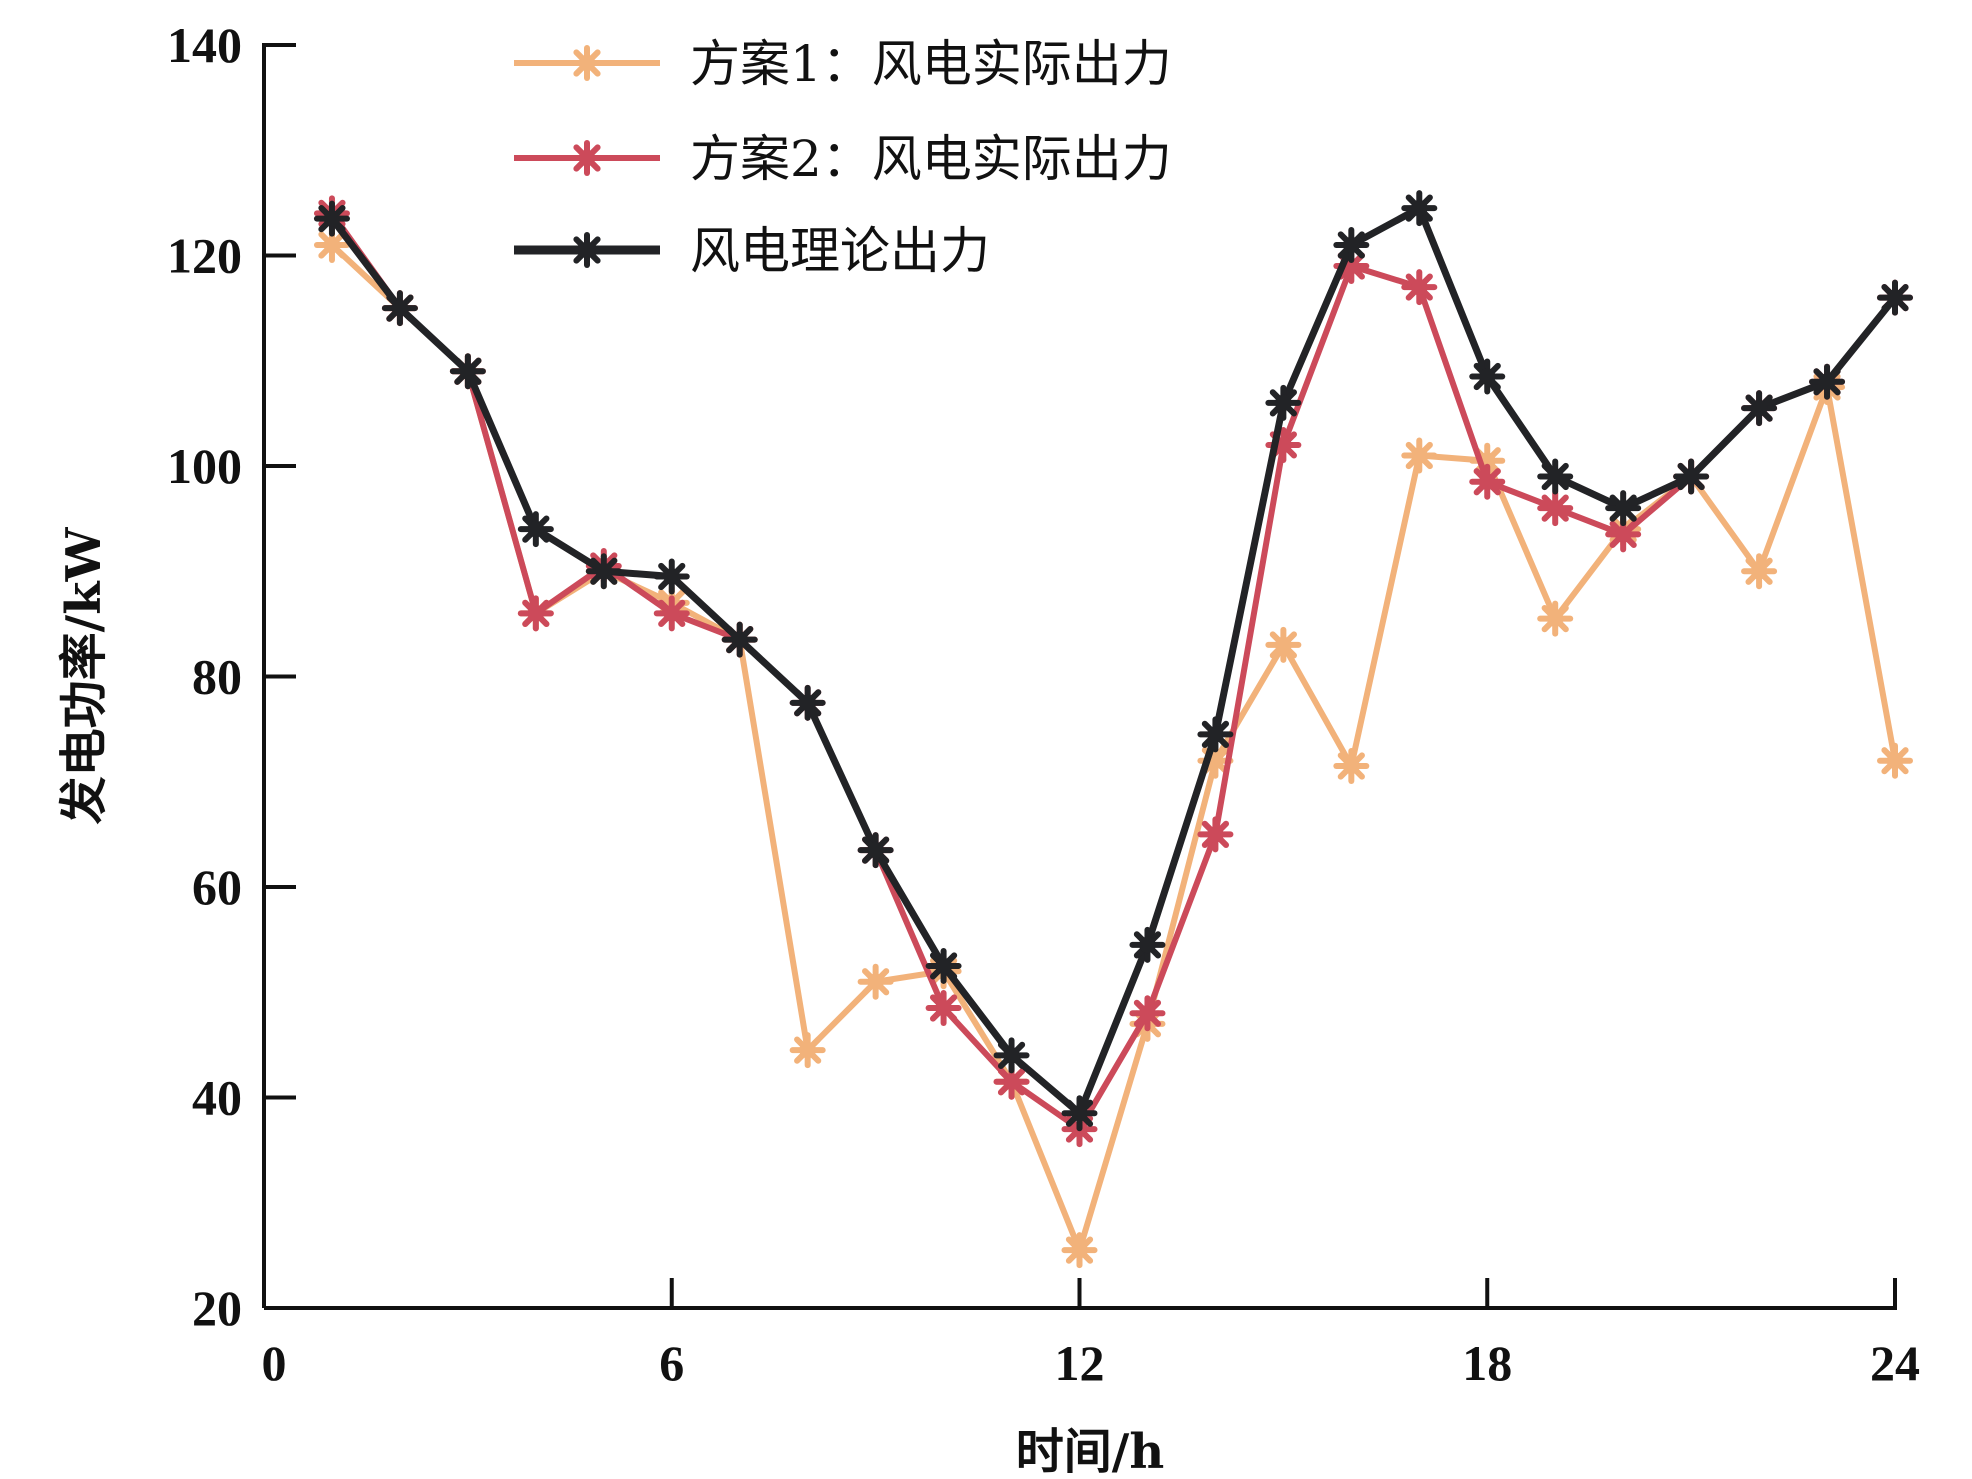 The width and height of the screenshot is (1972, 1479). What do you see at coordinates (1487, 1363) in the screenshot?
I see `x-tick-label: 18` at bounding box center [1487, 1363].